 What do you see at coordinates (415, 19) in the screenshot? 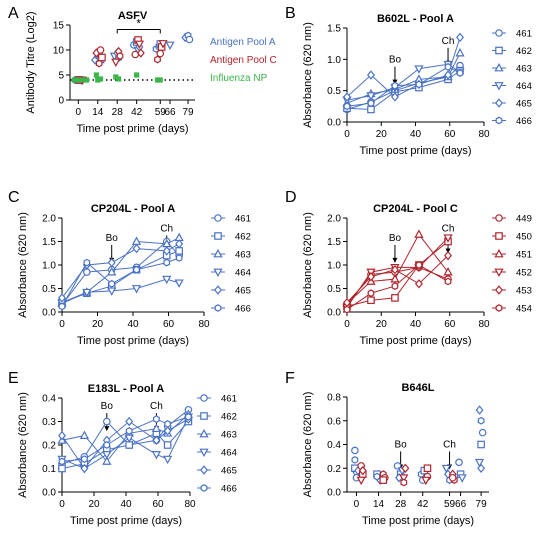
I see `chart-title: B602L - Pool A` at bounding box center [415, 19].